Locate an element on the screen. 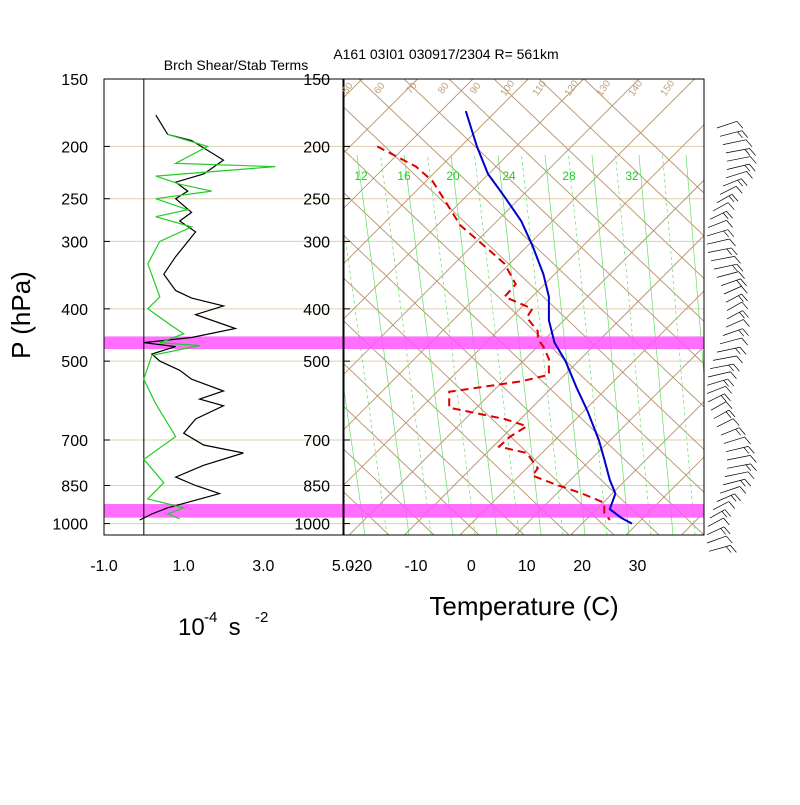  x-label-exp2: -2 is located at coordinates (261, 617).